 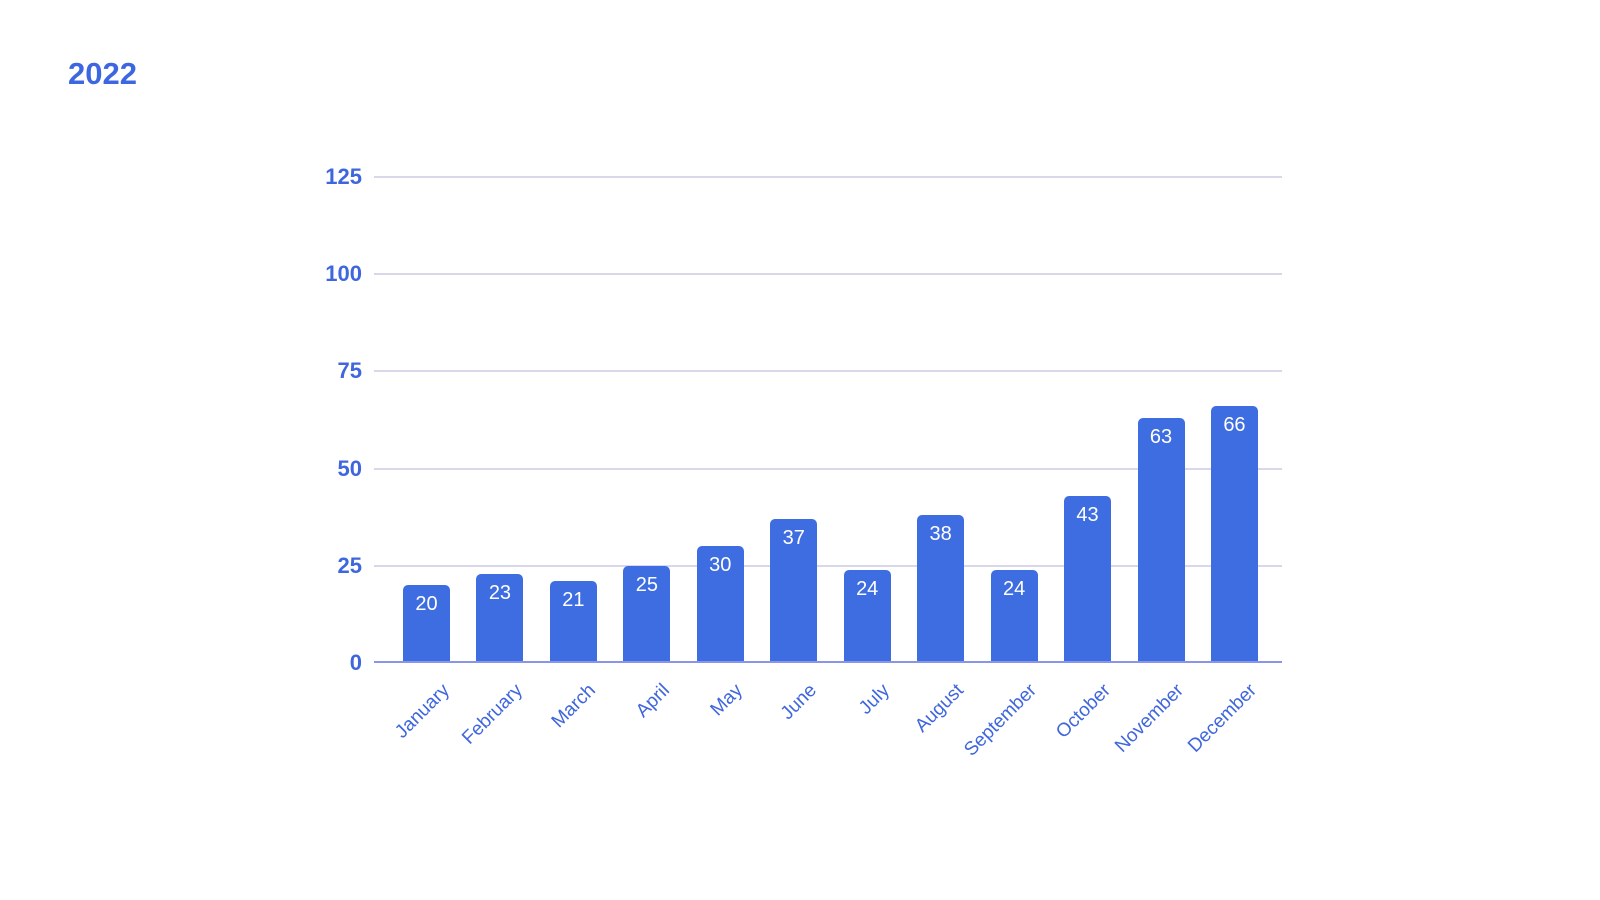 I want to click on bar-value-label: 23, so click(x=500, y=592).